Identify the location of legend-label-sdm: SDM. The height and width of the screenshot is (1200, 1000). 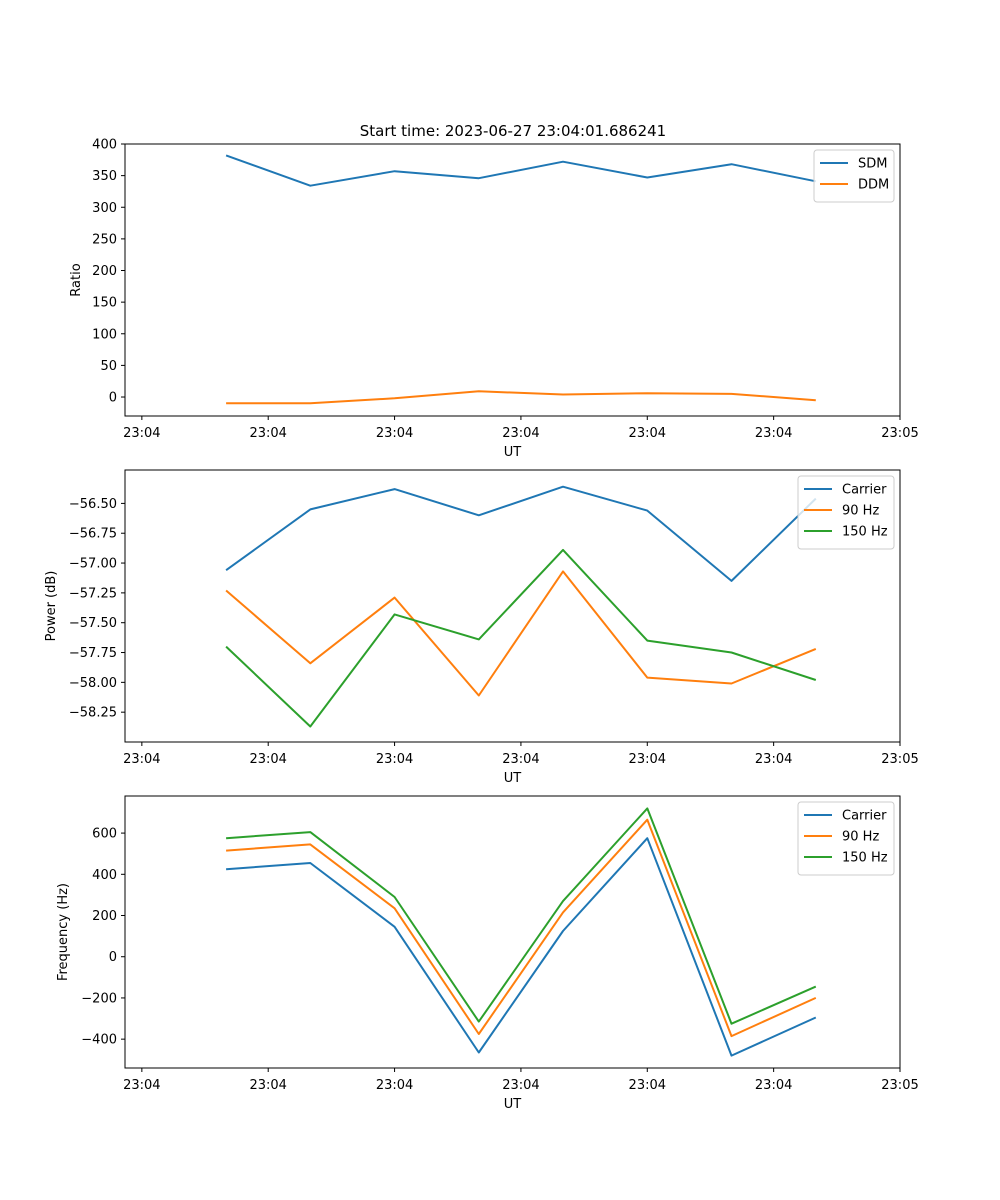
(872, 164).